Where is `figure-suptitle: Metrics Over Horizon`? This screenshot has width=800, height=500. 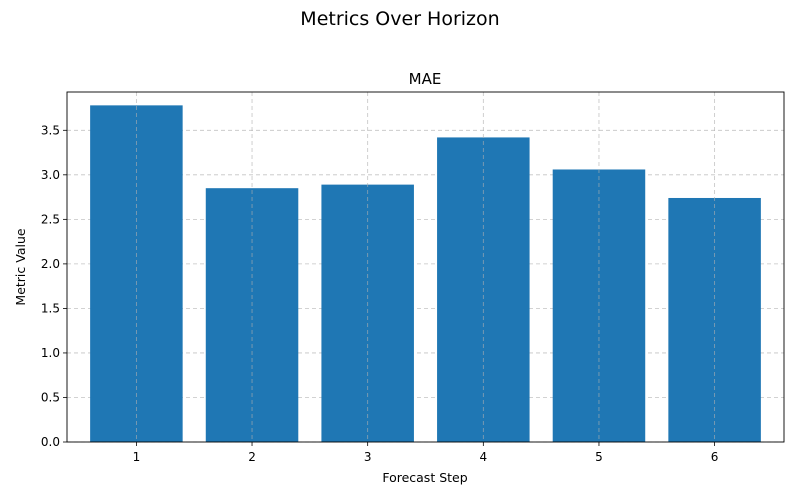
figure-suptitle: Metrics Over Horizon is located at coordinates (399, 19).